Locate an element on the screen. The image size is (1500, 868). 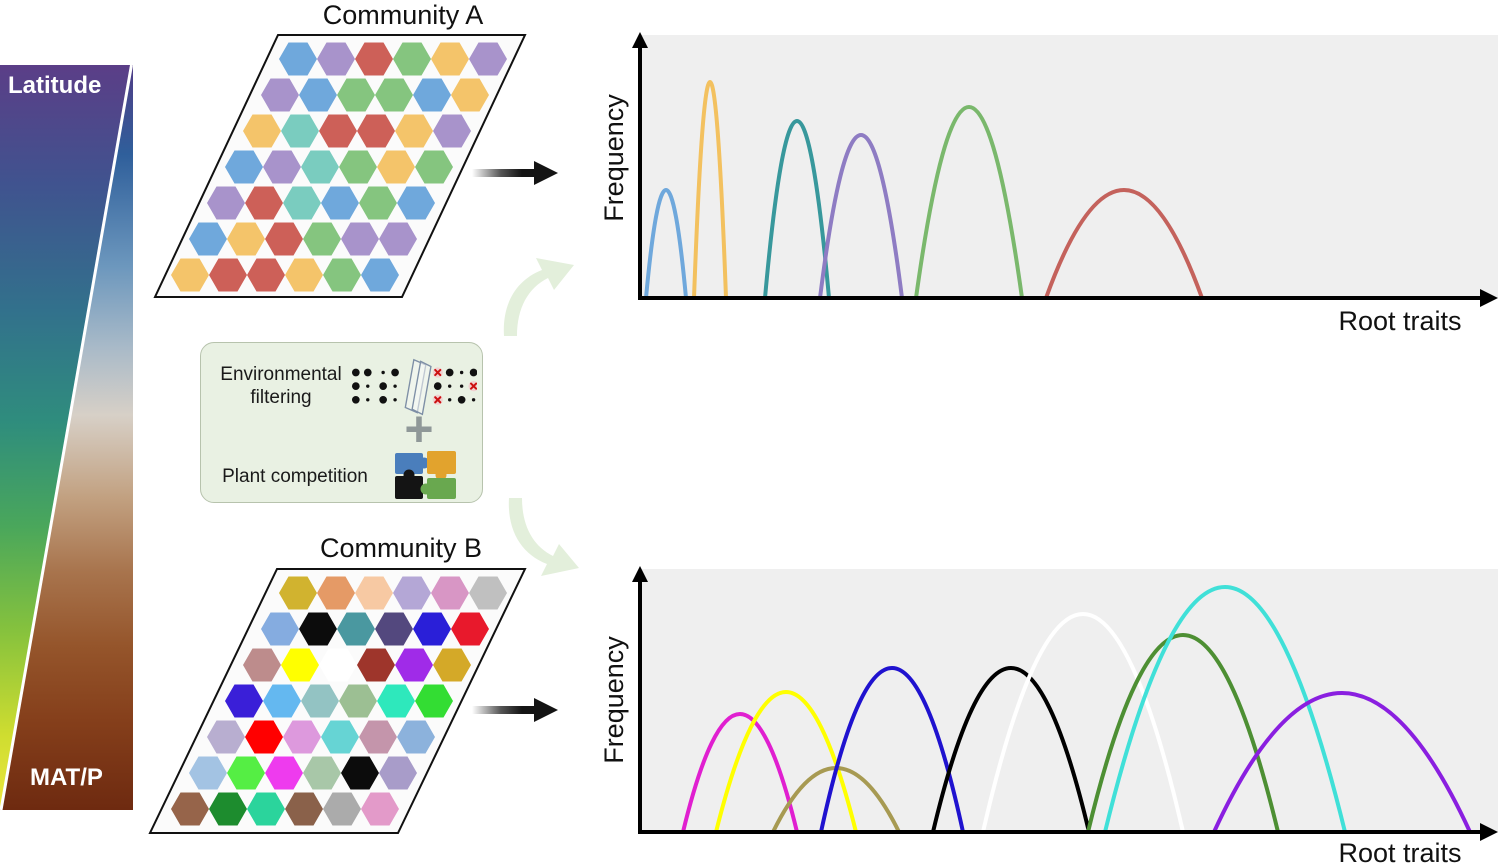
trait-curve-cyan is located at coordinates (1225, 709).